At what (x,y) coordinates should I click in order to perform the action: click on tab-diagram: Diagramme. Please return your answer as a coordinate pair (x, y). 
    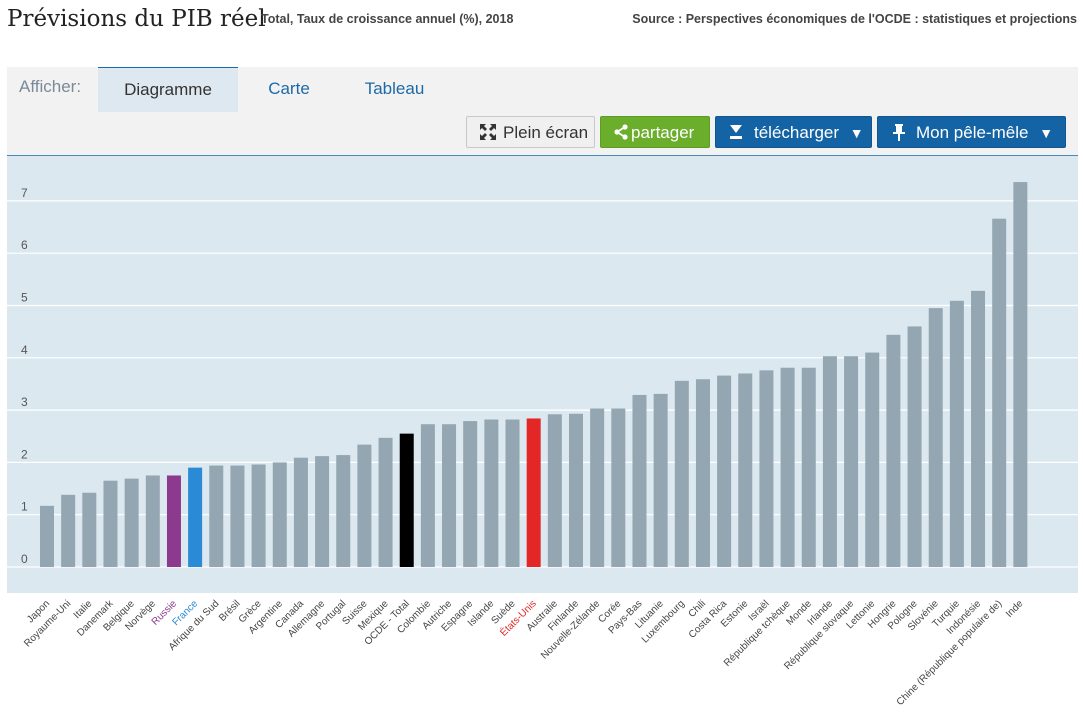
    Looking at the image, I should click on (168, 89).